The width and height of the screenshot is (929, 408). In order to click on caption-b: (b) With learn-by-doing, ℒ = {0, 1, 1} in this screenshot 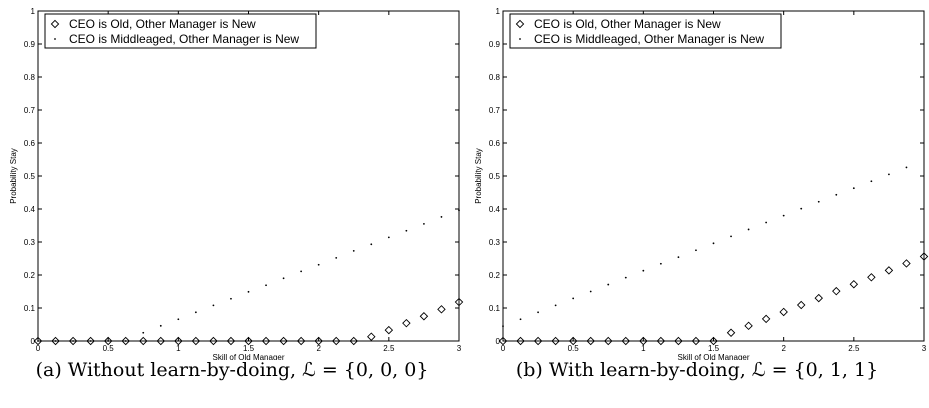, I will do `click(697, 370)`.